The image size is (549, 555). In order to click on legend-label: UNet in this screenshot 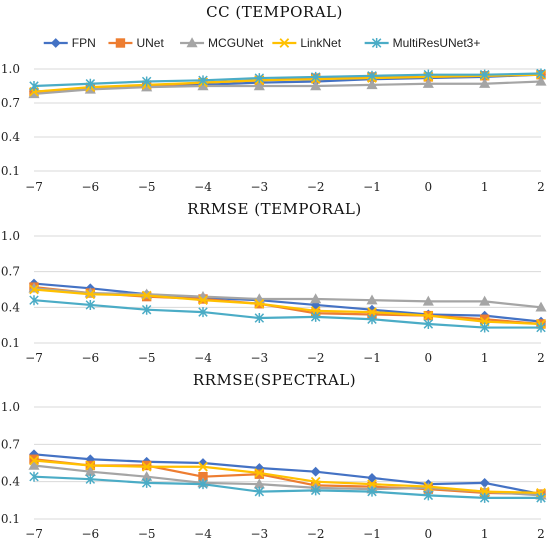, I will do `click(150, 43)`.